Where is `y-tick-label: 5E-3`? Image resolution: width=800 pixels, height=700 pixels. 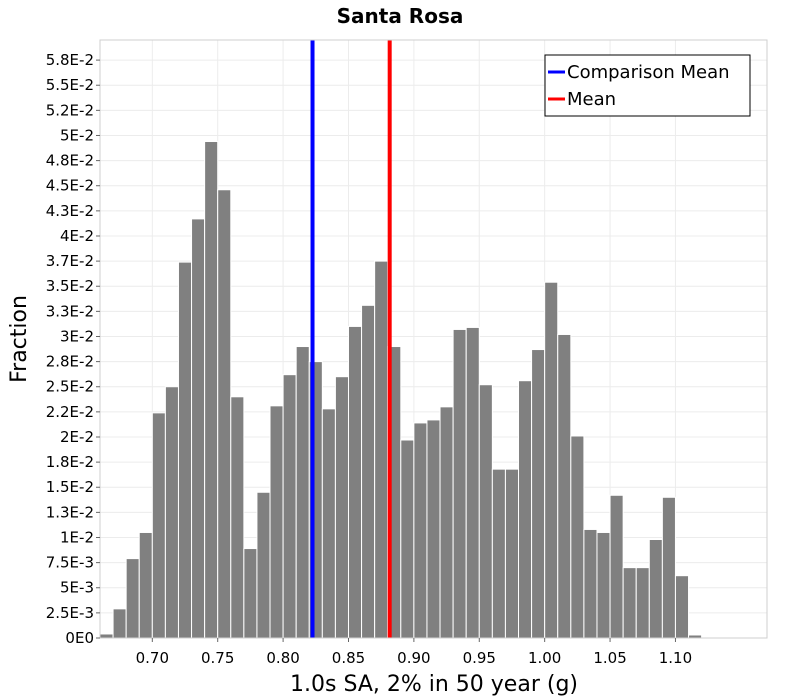 y-tick-label: 5E-3 is located at coordinates (77, 588).